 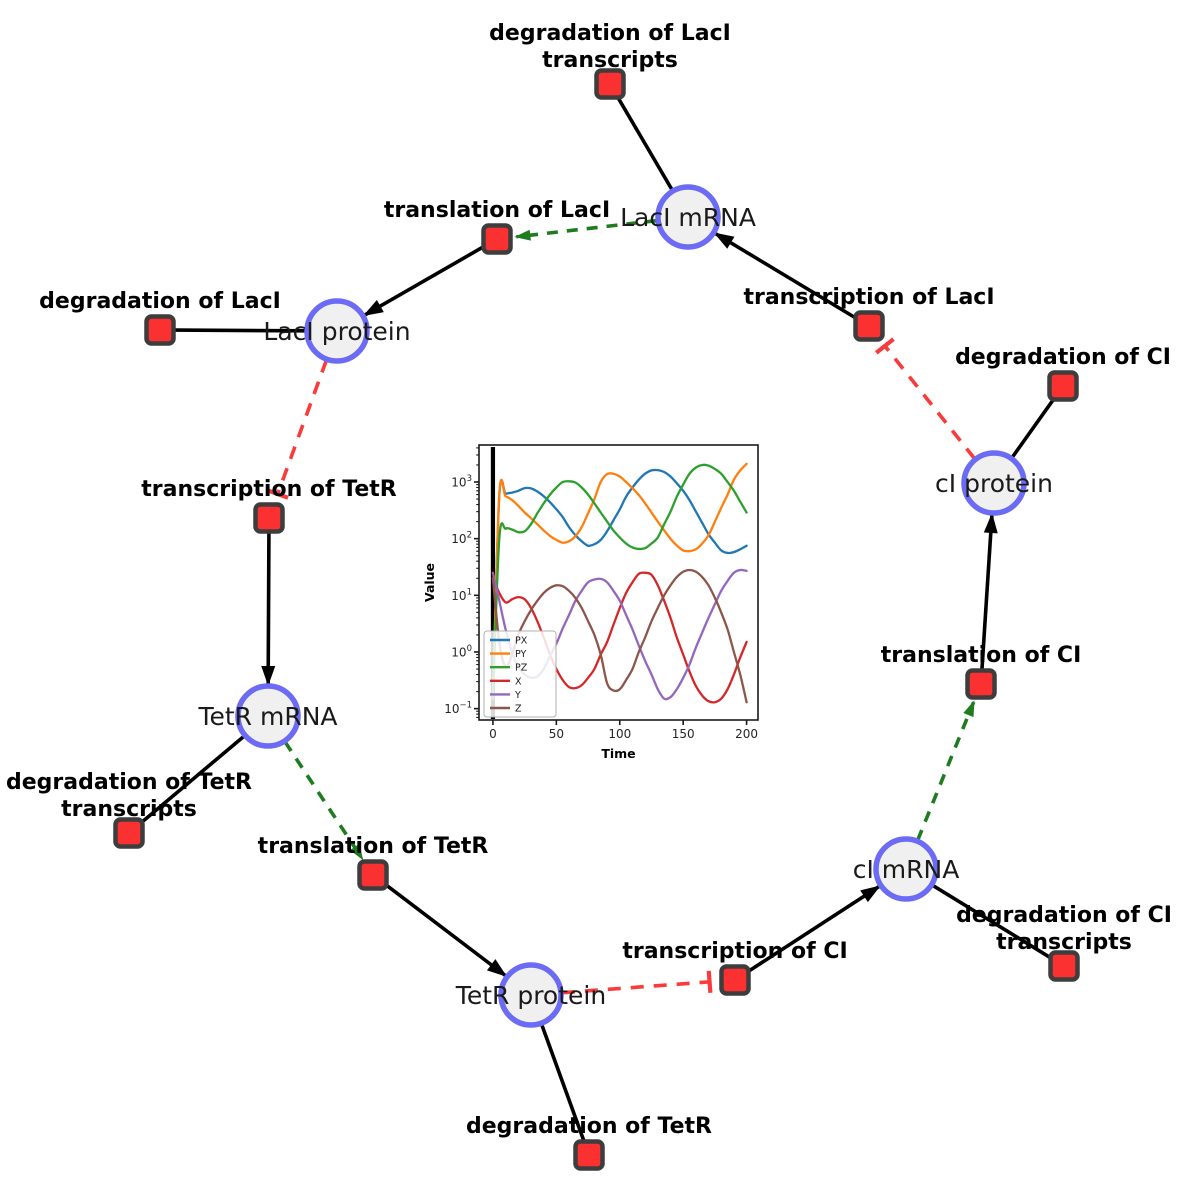 I want to click on chart-series-Z, so click(x=619, y=636).